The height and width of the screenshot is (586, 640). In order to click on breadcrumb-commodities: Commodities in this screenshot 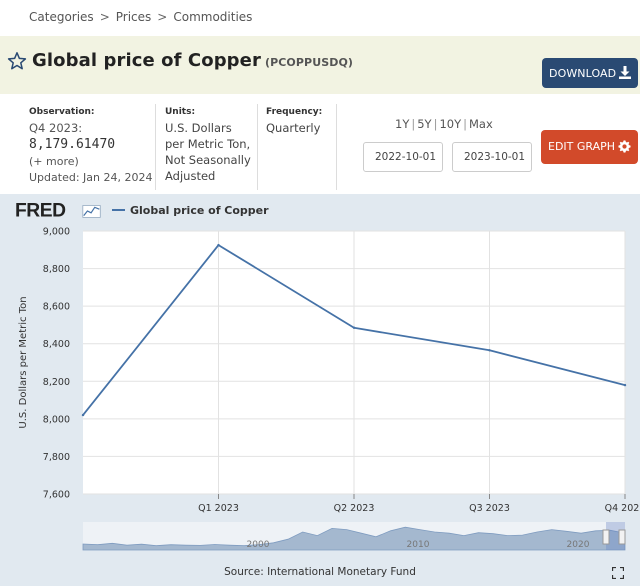, I will do `click(213, 17)`.